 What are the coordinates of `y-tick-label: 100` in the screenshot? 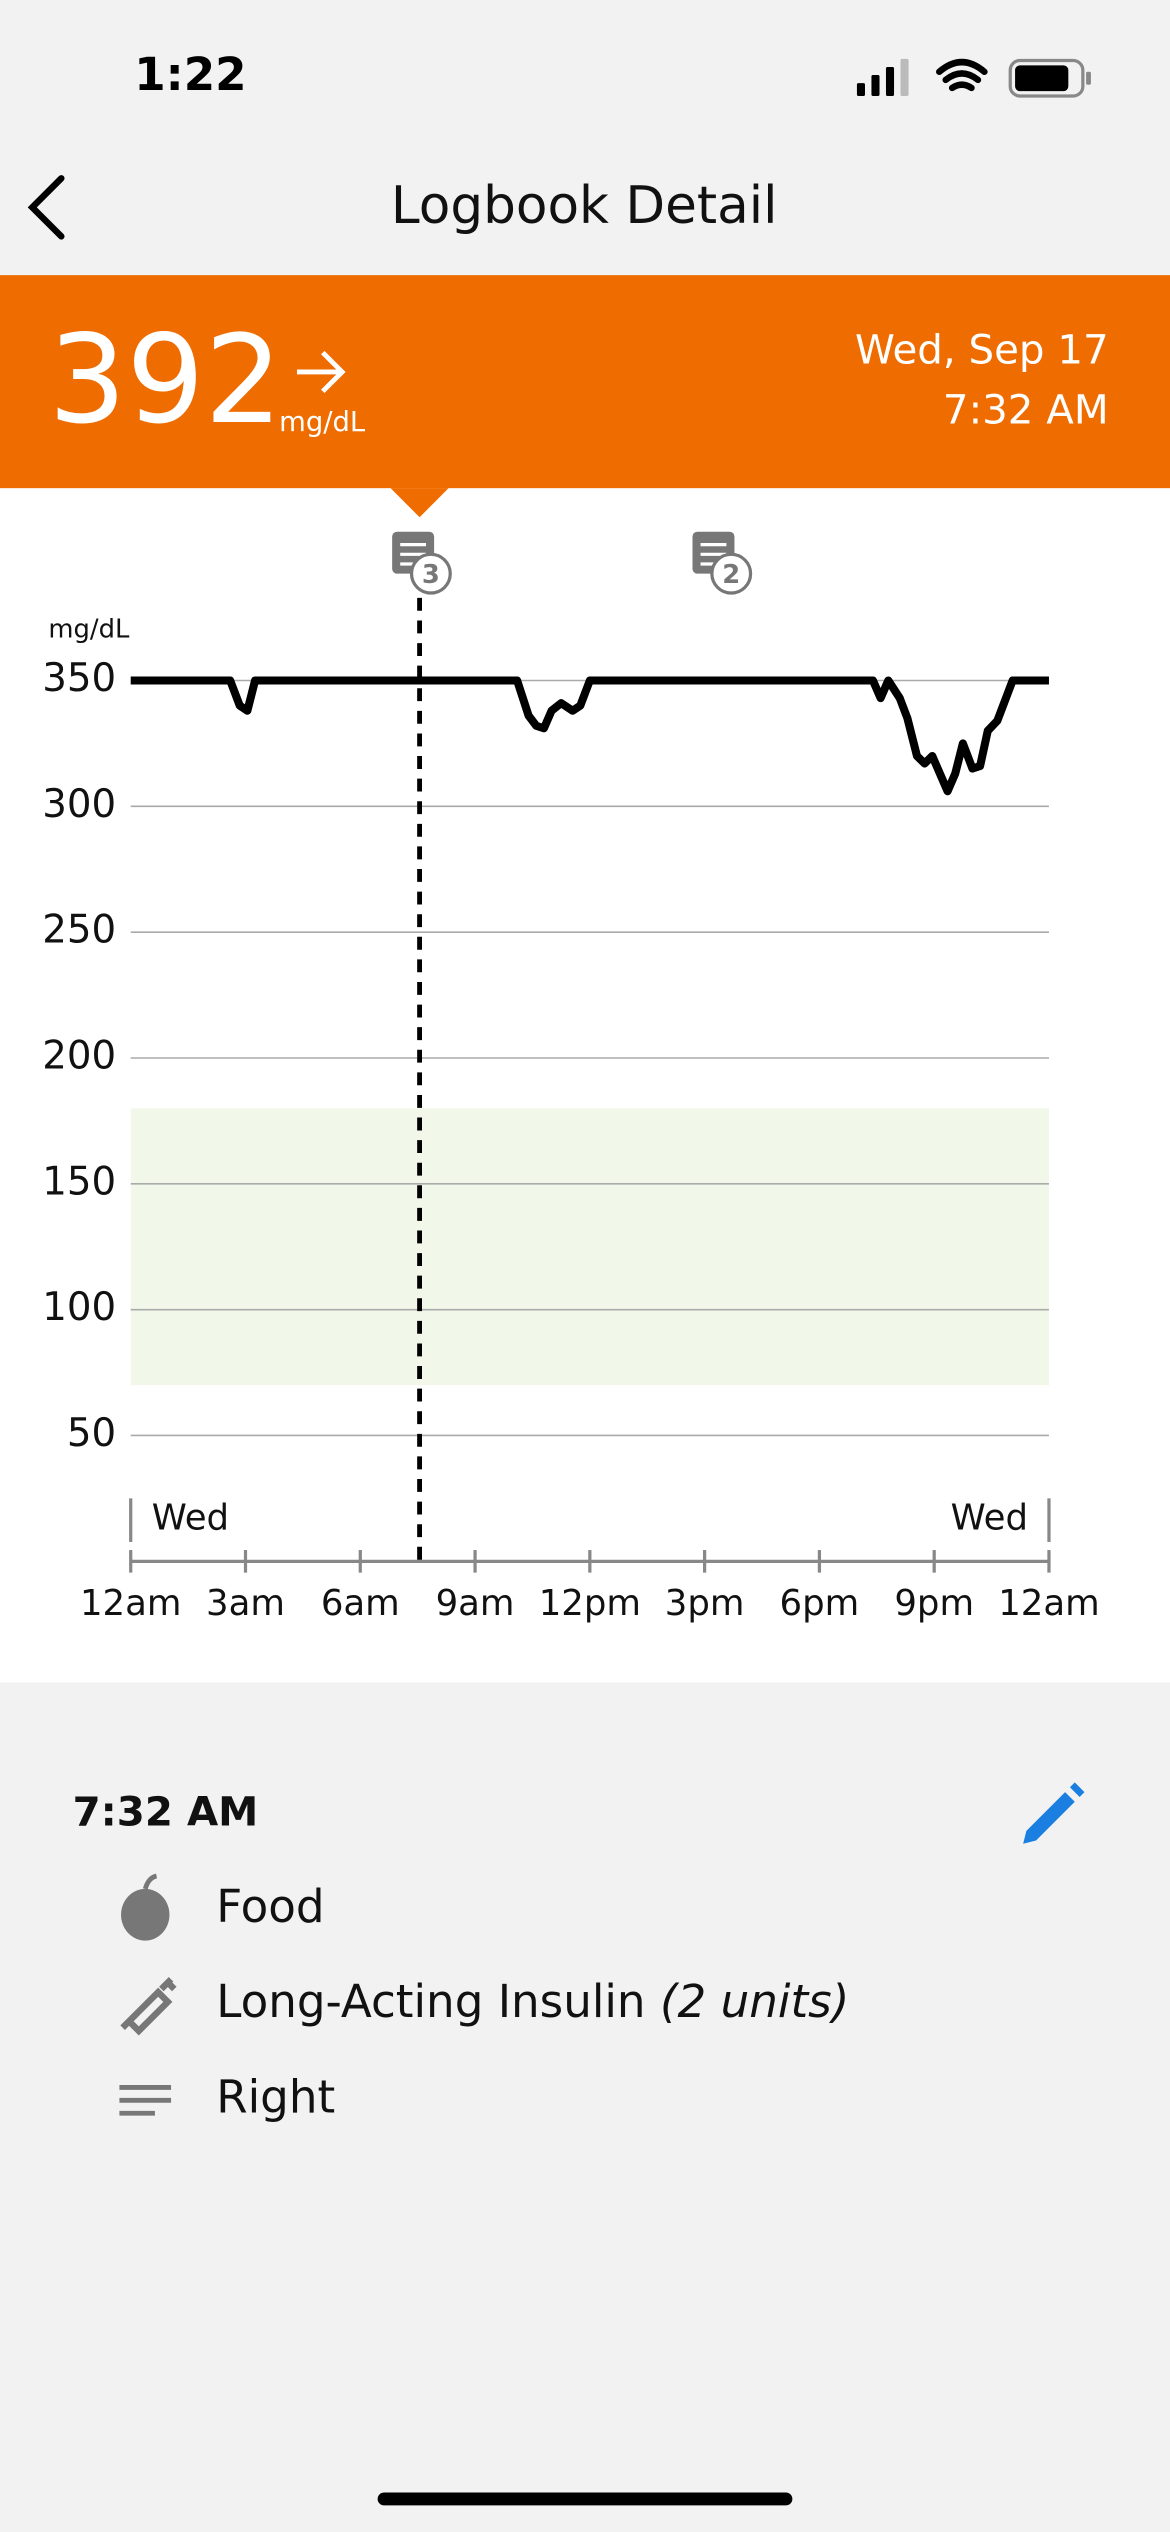 It's located at (79, 1307).